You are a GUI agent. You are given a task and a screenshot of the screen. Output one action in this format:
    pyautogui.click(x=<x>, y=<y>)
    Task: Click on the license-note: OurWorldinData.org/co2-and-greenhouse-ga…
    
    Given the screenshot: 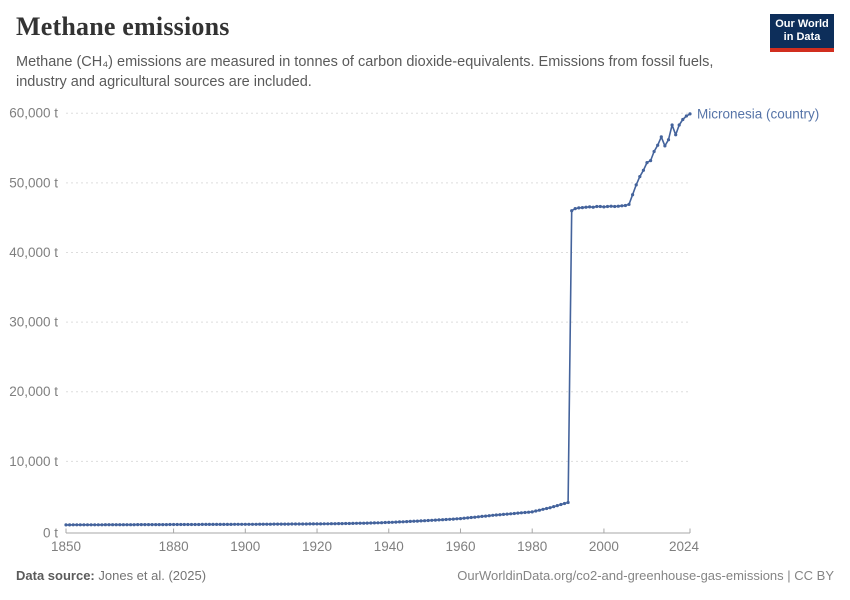 What is the action you would take?
    pyautogui.click(x=645, y=575)
    